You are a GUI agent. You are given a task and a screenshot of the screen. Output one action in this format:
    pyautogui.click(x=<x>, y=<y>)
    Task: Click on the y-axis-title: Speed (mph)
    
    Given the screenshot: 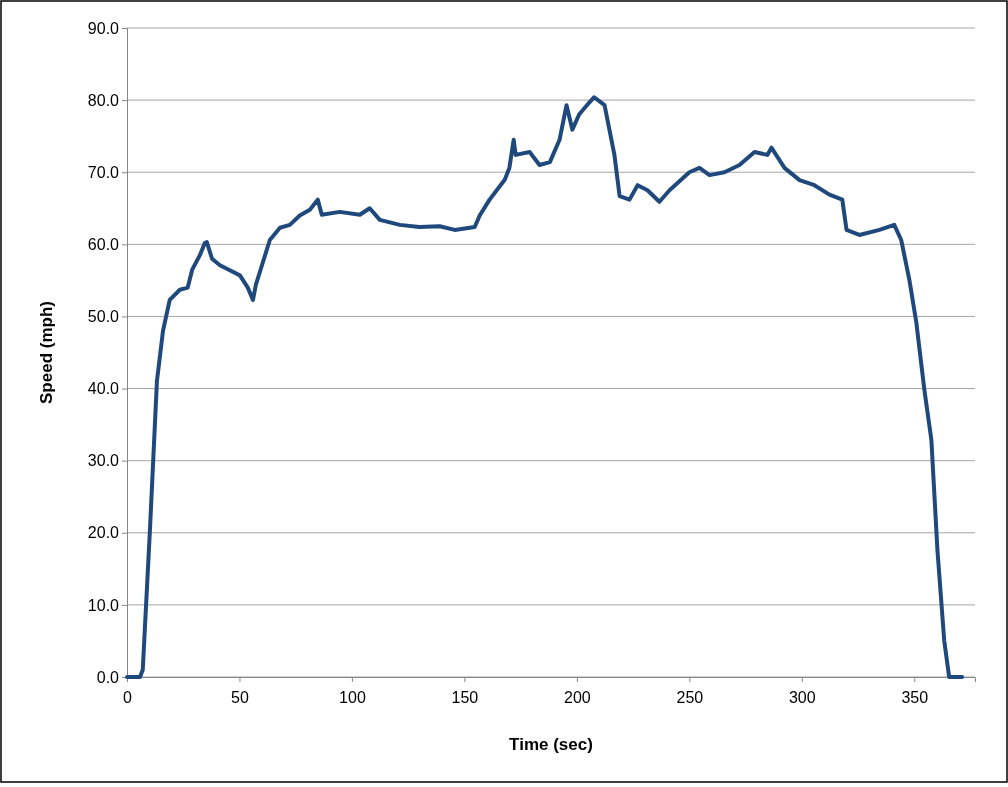 What is the action you would take?
    pyautogui.click(x=46, y=352)
    